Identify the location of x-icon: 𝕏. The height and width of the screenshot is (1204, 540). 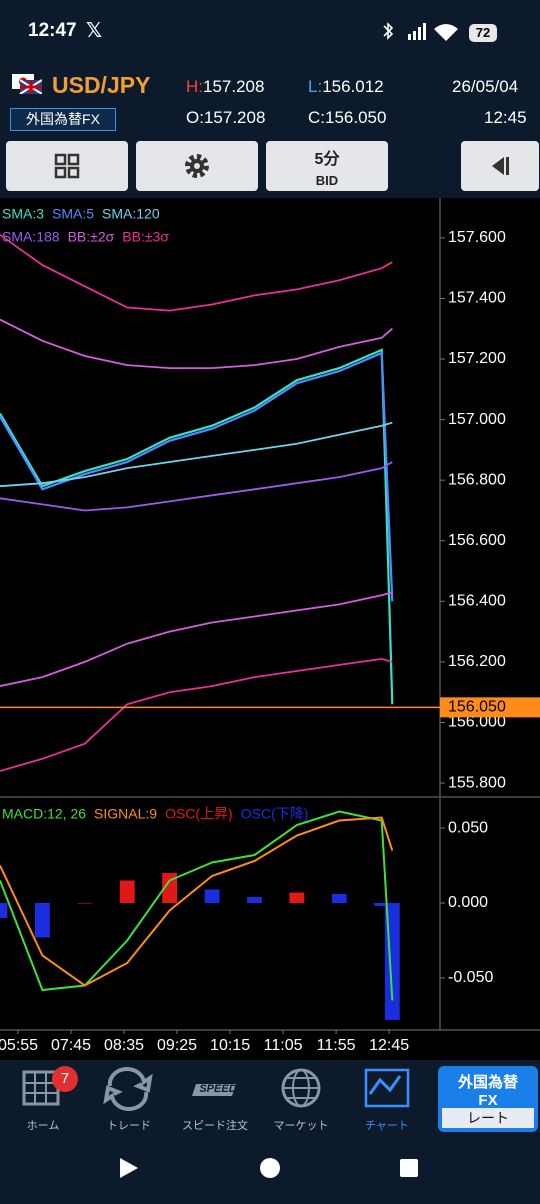
(94, 31).